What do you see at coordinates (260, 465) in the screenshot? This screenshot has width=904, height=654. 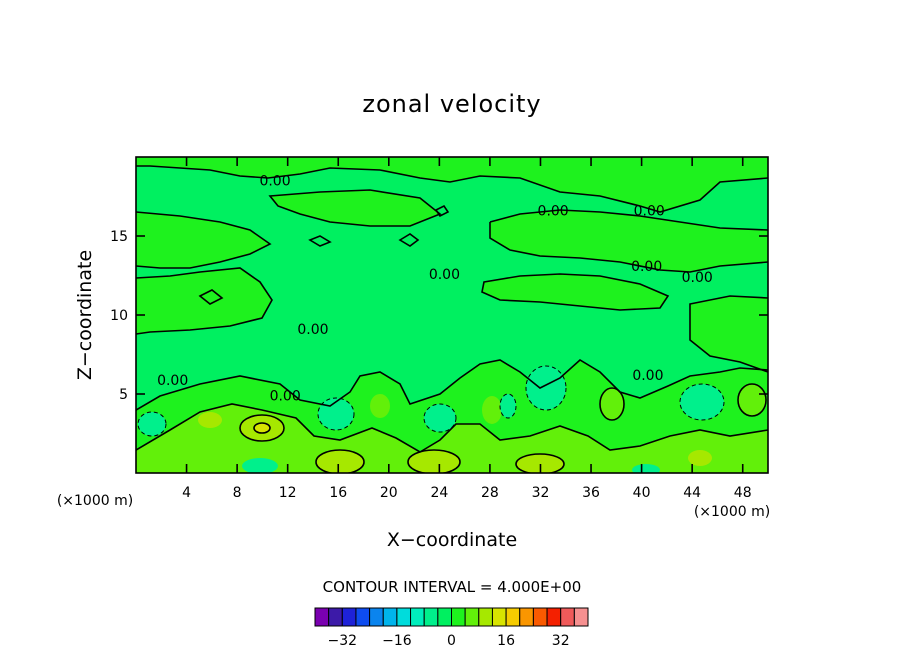 I see `field-patch-neg-f` at bounding box center [260, 465].